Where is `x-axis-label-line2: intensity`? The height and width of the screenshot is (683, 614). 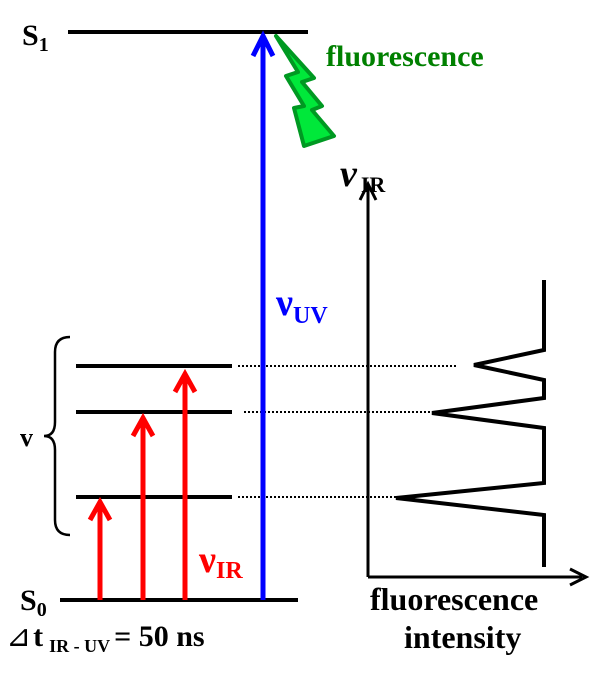
x-axis-label-line2: intensity is located at coordinates (462, 637).